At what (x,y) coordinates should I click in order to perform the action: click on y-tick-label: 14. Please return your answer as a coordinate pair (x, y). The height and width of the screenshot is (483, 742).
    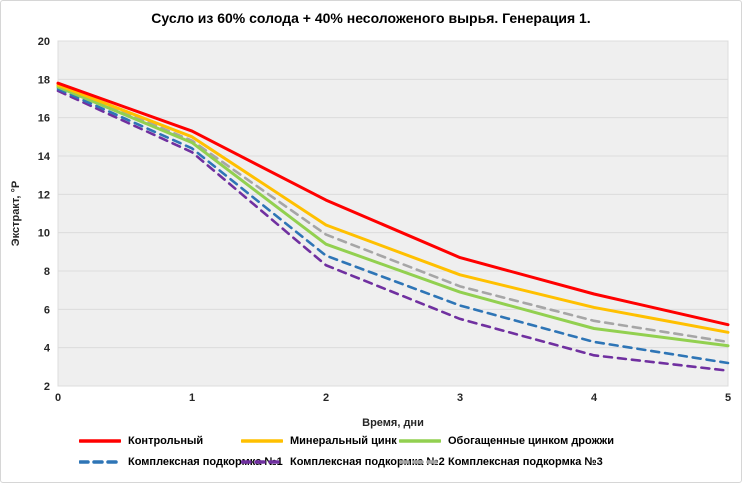
    Looking at the image, I should click on (44, 157).